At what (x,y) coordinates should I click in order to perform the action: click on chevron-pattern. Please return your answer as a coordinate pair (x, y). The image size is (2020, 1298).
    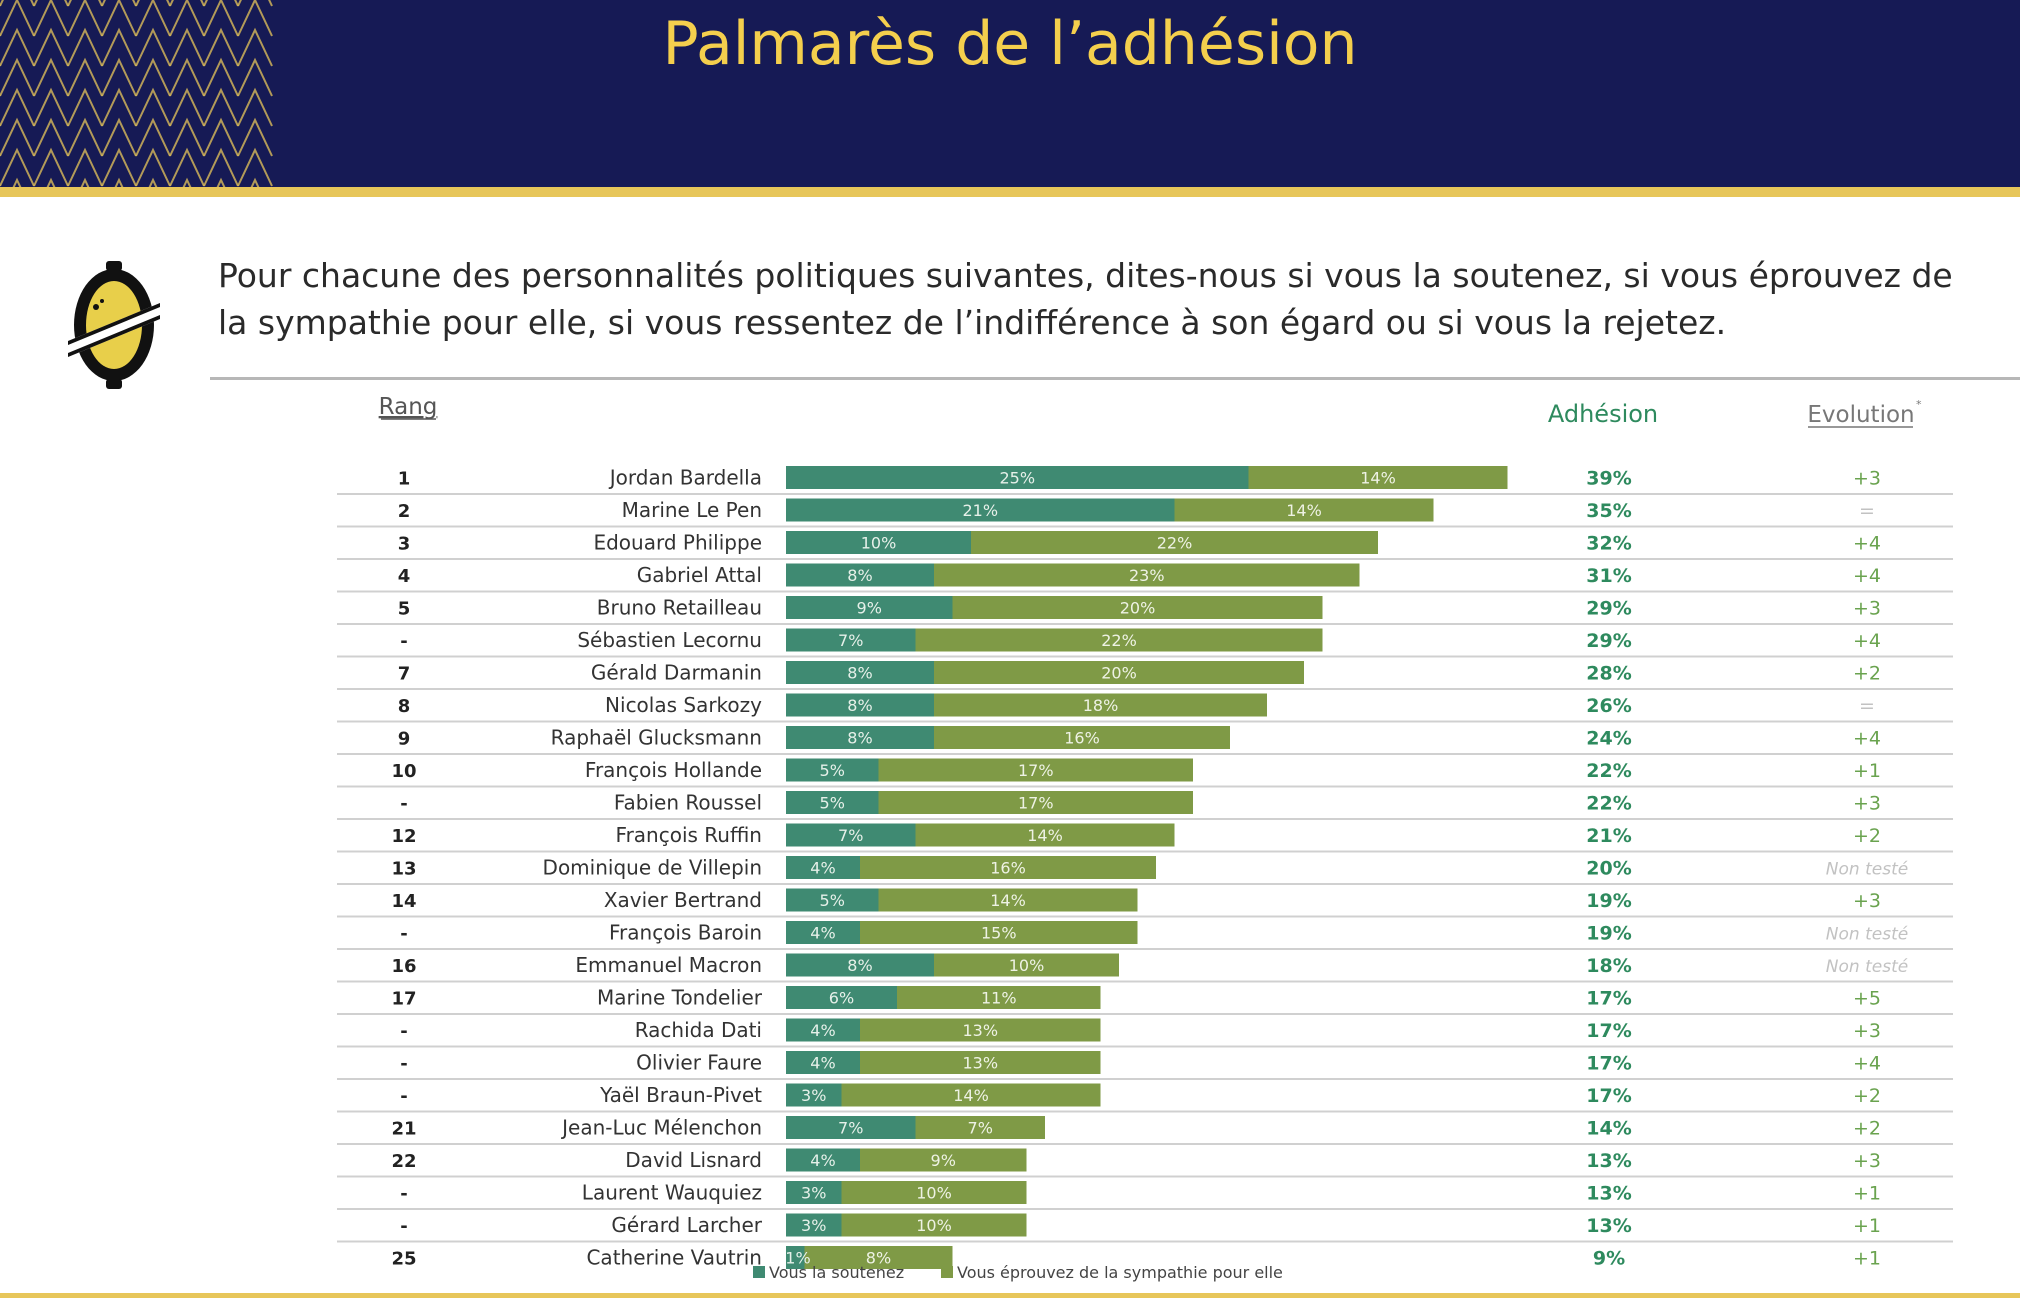
    Looking at the image, I should click on (136, 93).